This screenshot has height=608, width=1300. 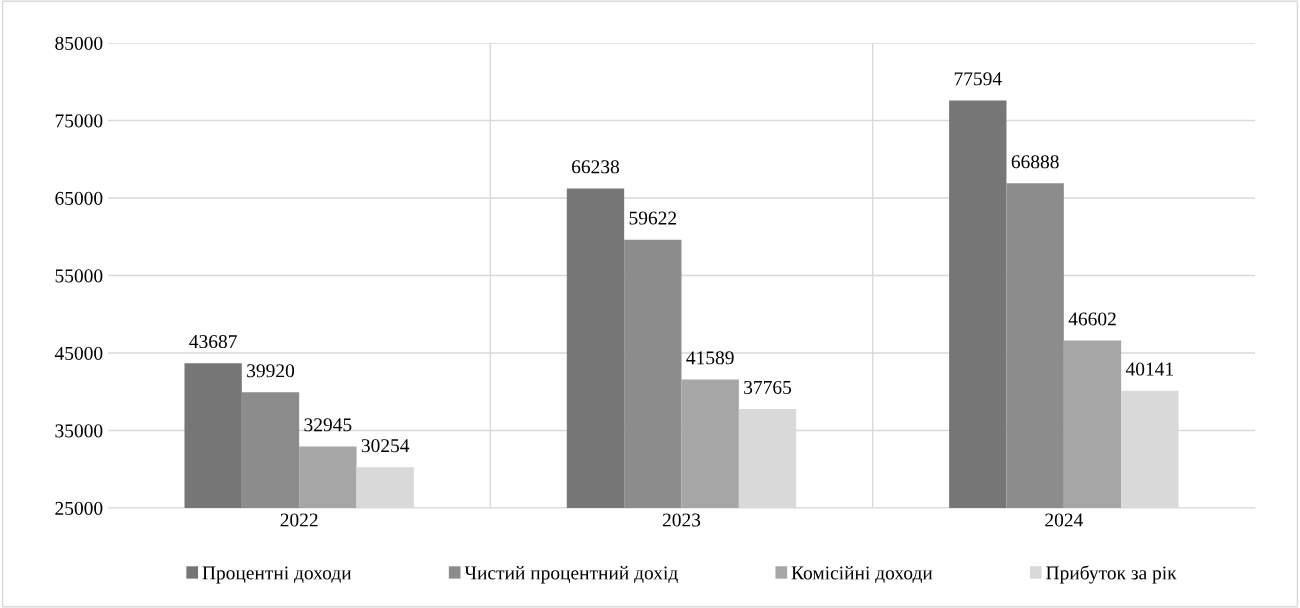 I want to click on data-label: 32945, so click(x=328, y=425).